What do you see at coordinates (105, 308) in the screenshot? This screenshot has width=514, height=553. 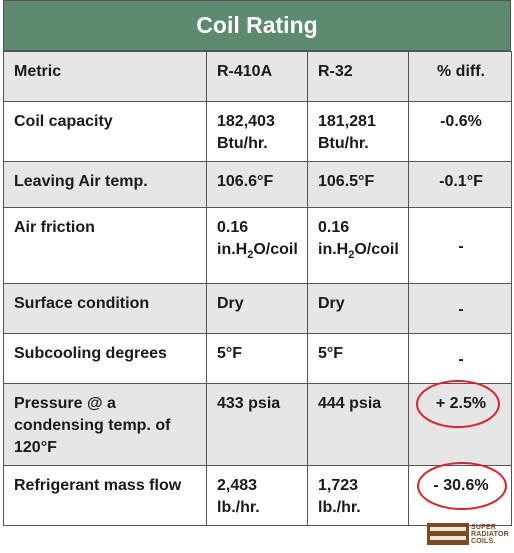 I see `metric-cell: Surface condition` at bounding box center [105, 308].